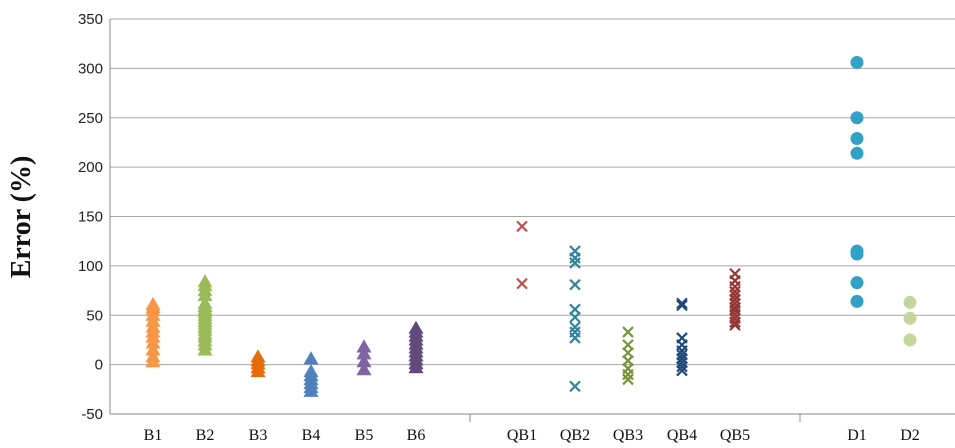  I want to click on series-b5, so click(364, 357).